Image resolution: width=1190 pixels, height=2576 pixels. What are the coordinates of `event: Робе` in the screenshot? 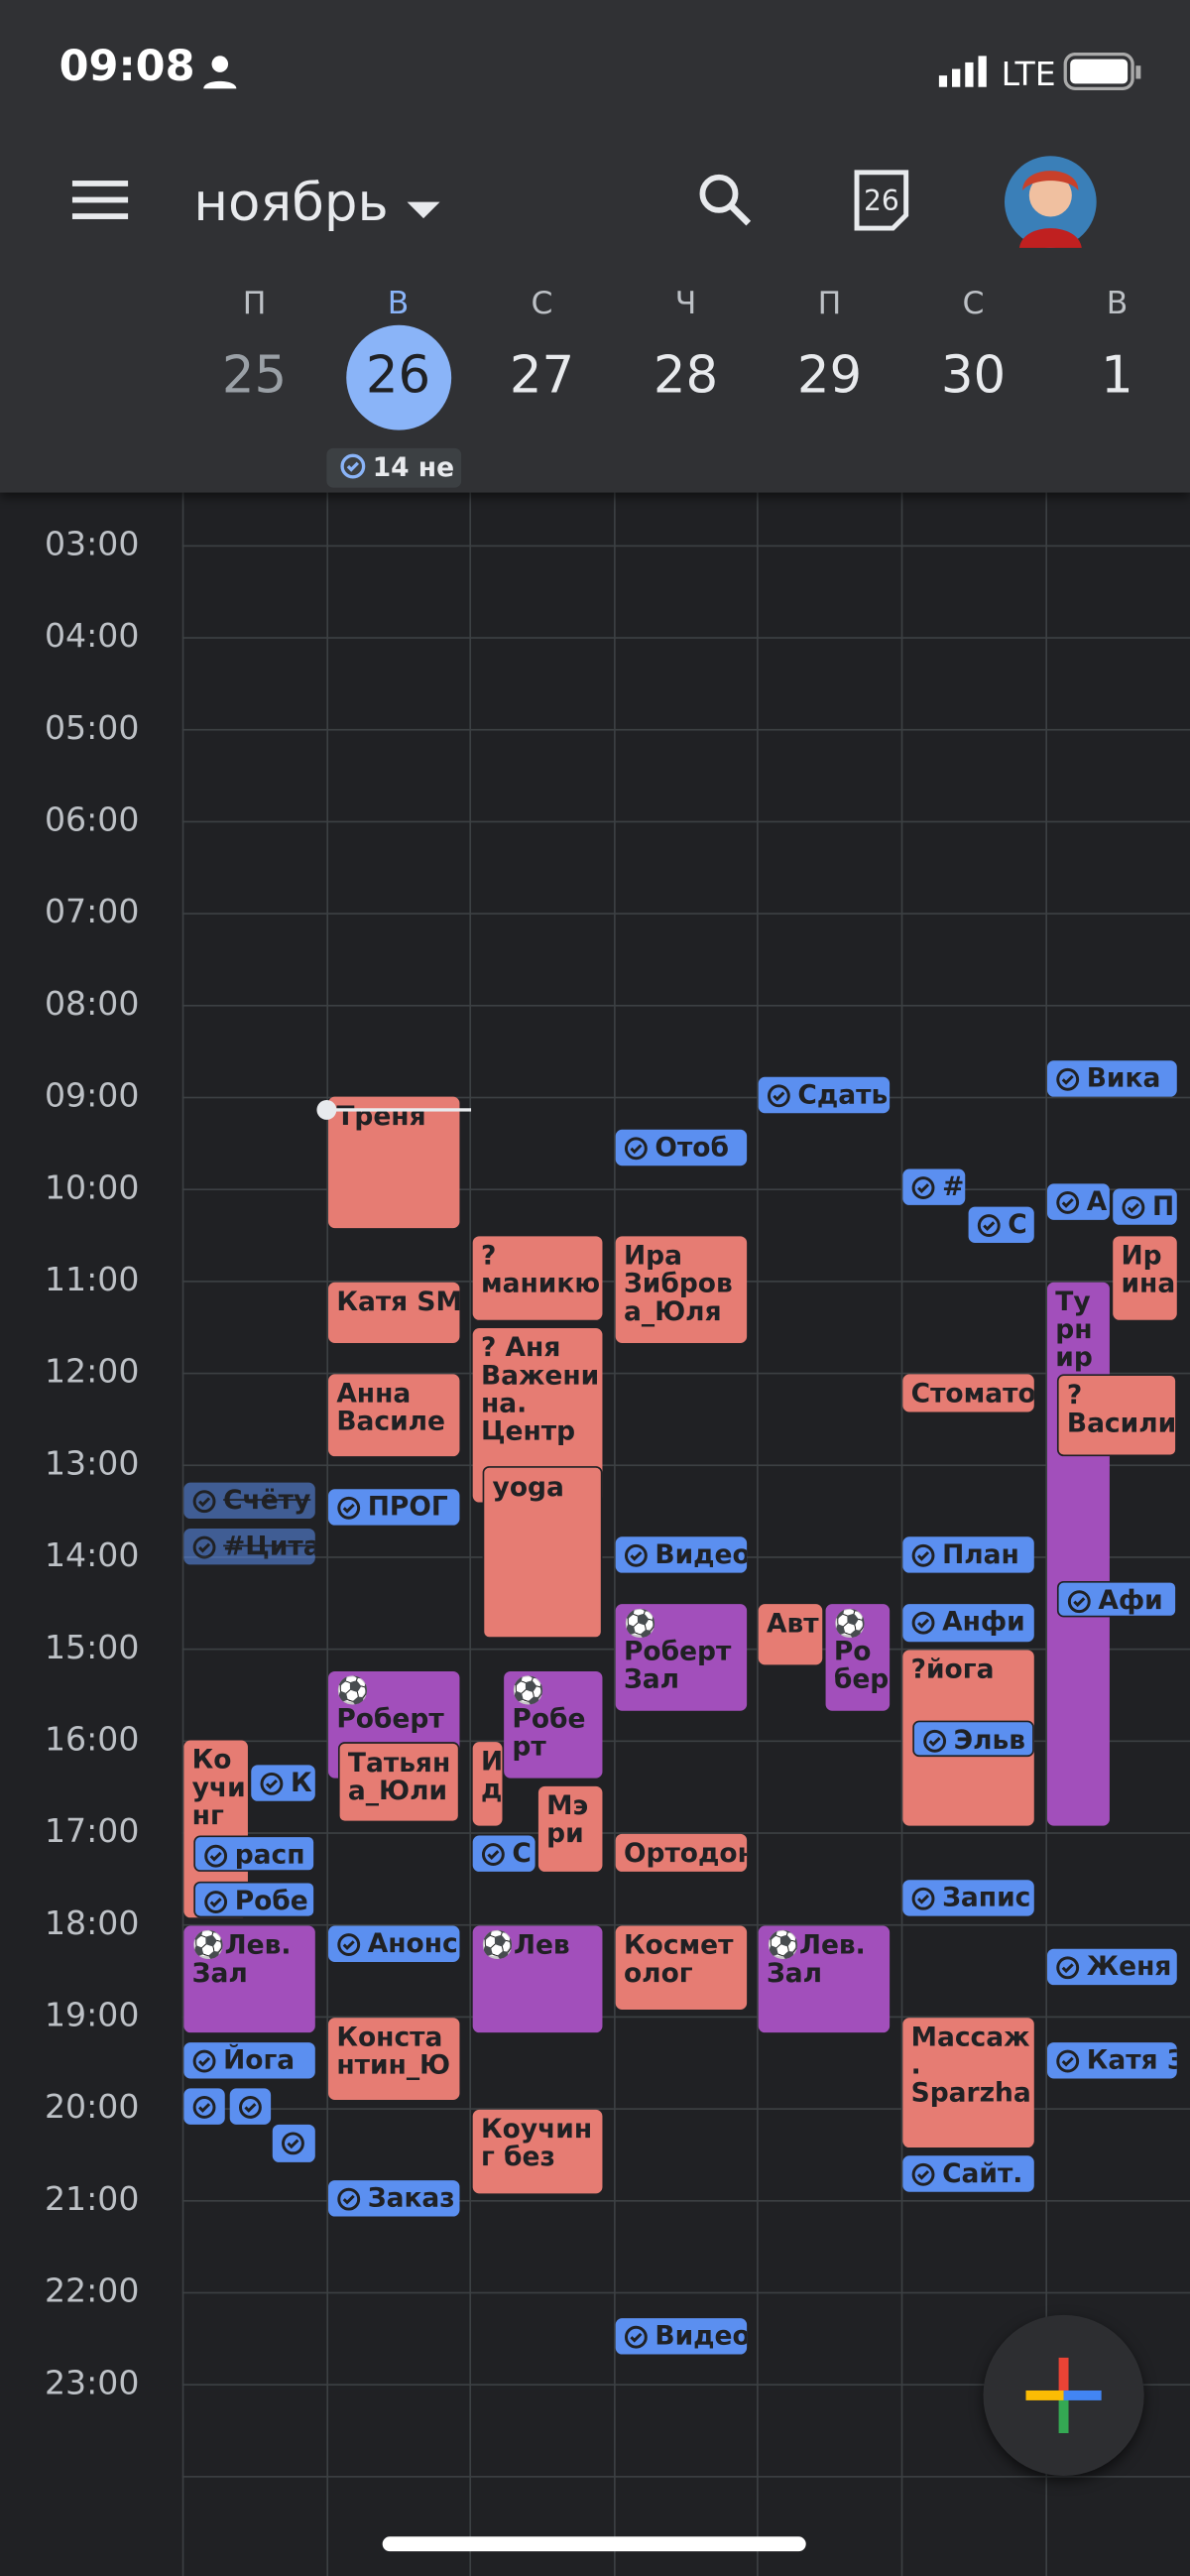 It's located at (254, 1899).